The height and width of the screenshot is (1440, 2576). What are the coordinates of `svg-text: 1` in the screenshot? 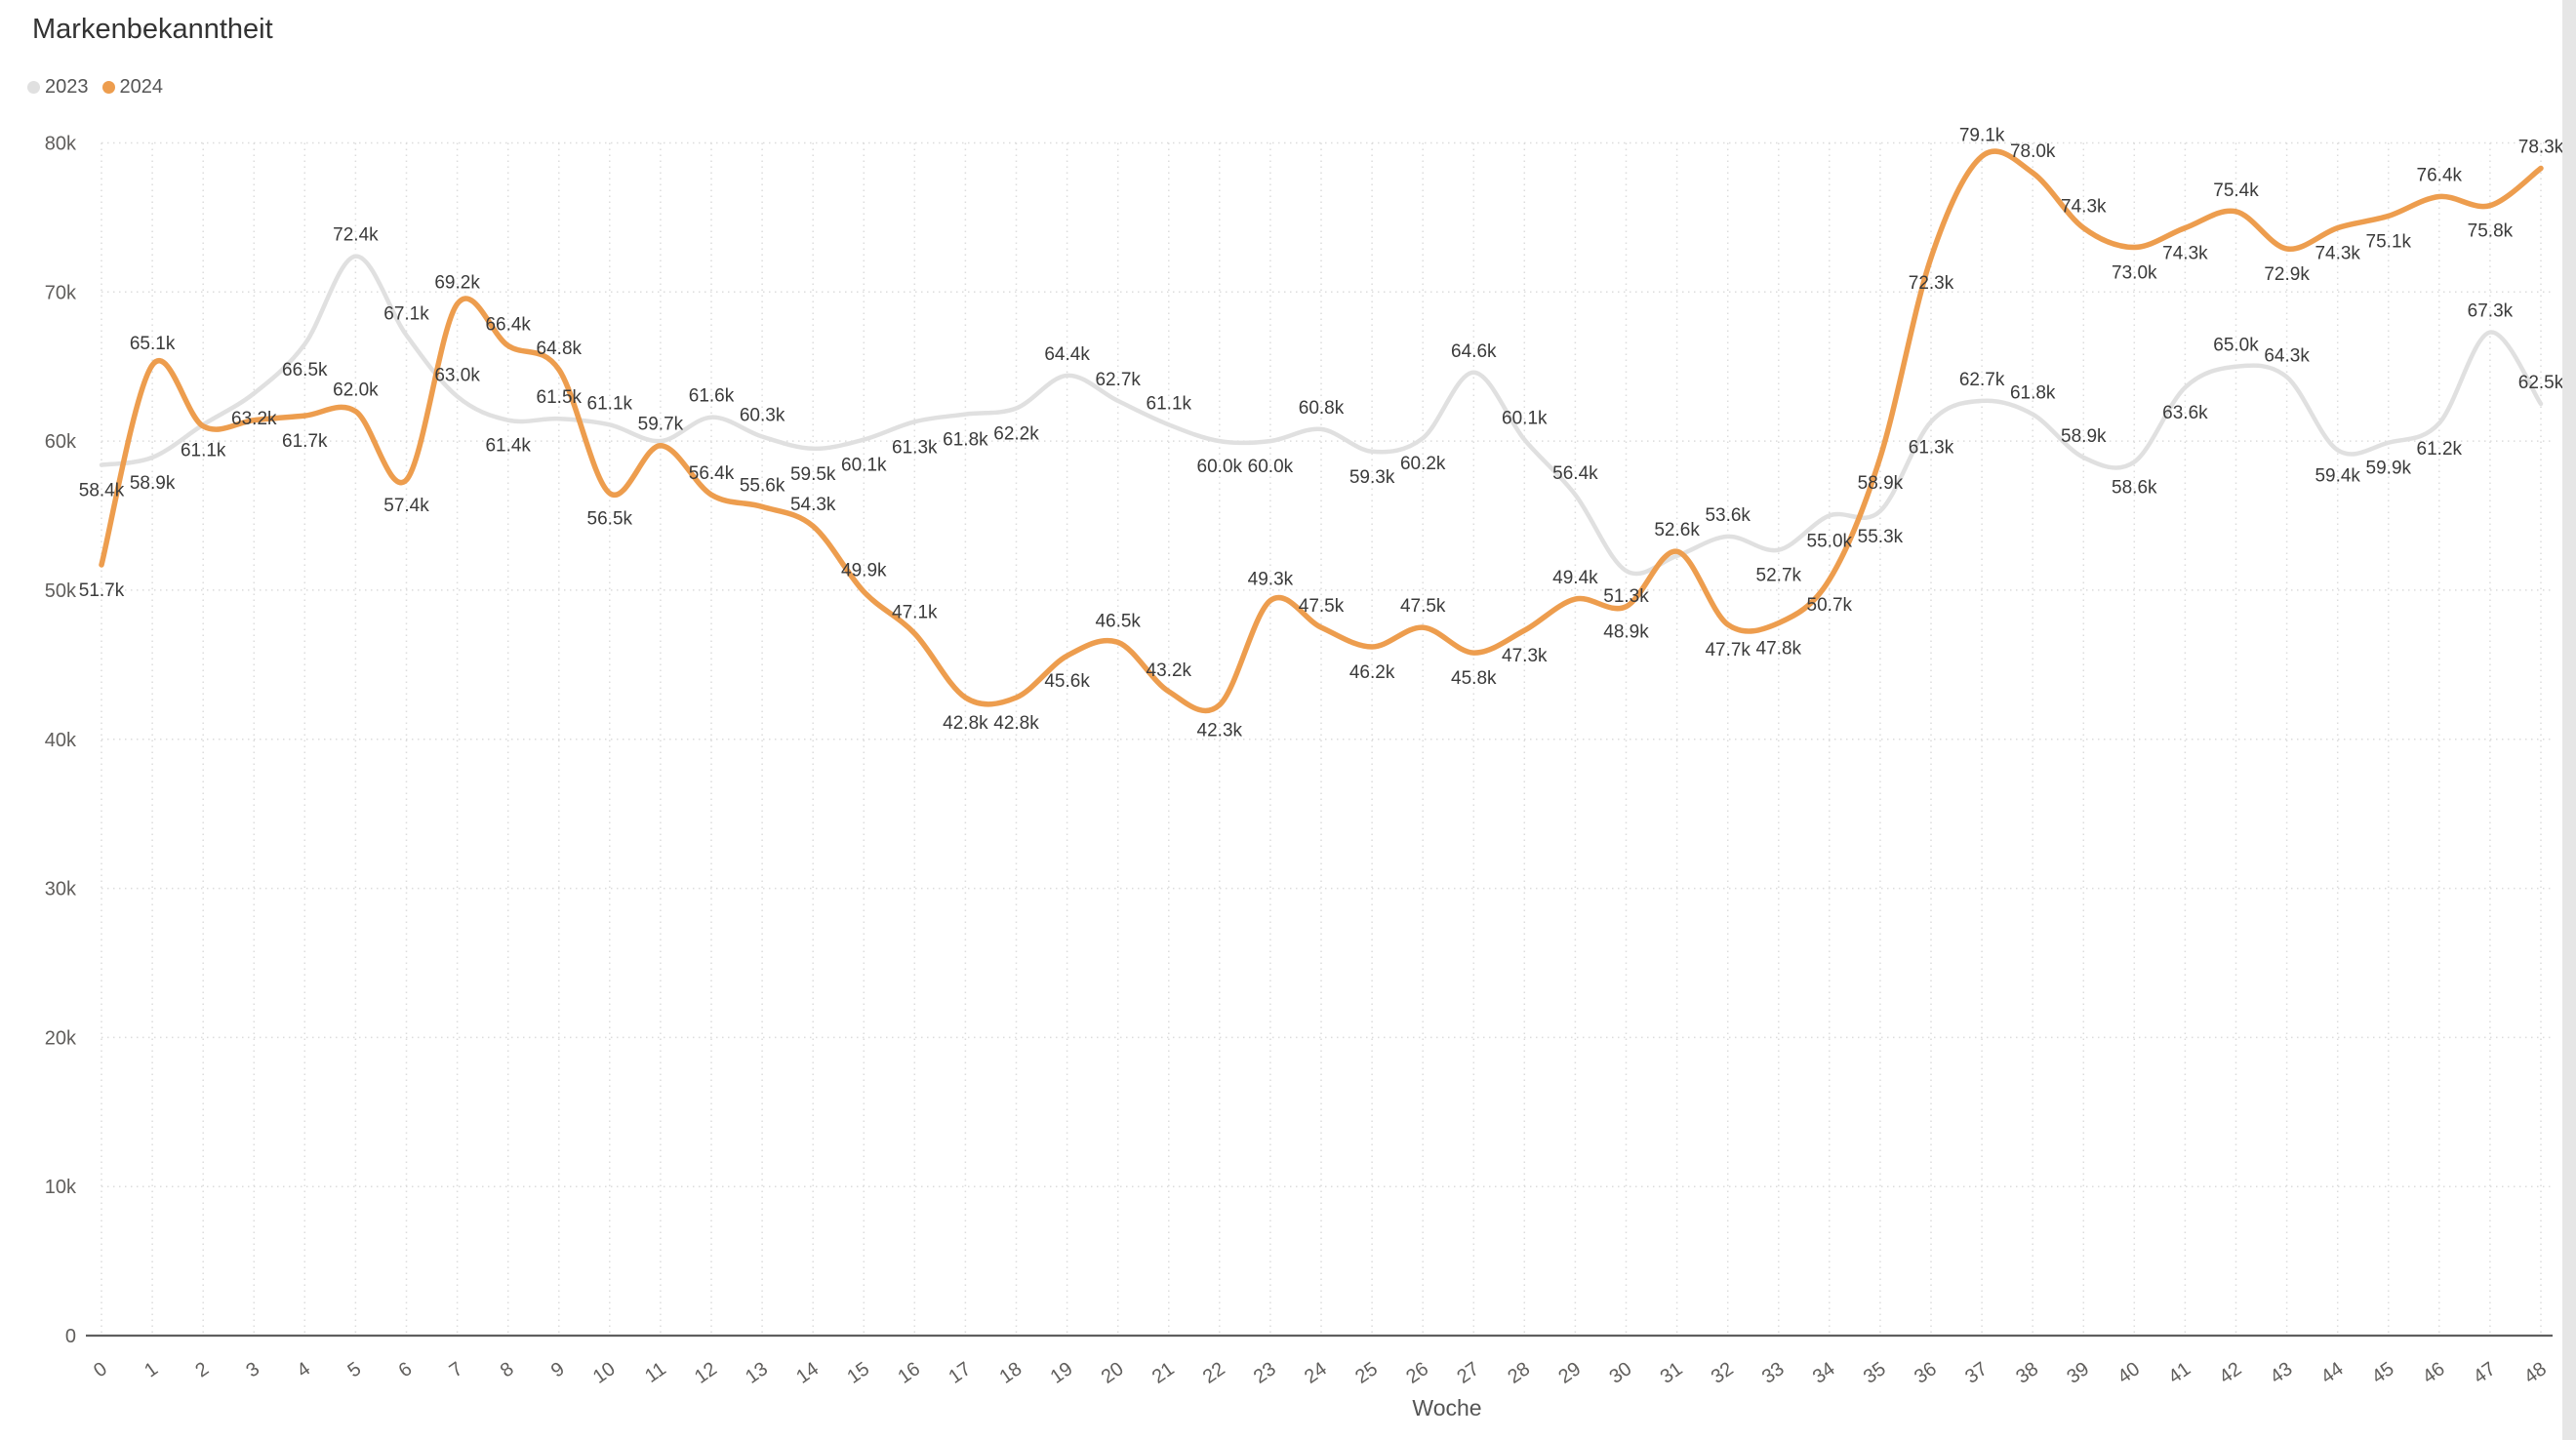 It's located at (151, 1369).